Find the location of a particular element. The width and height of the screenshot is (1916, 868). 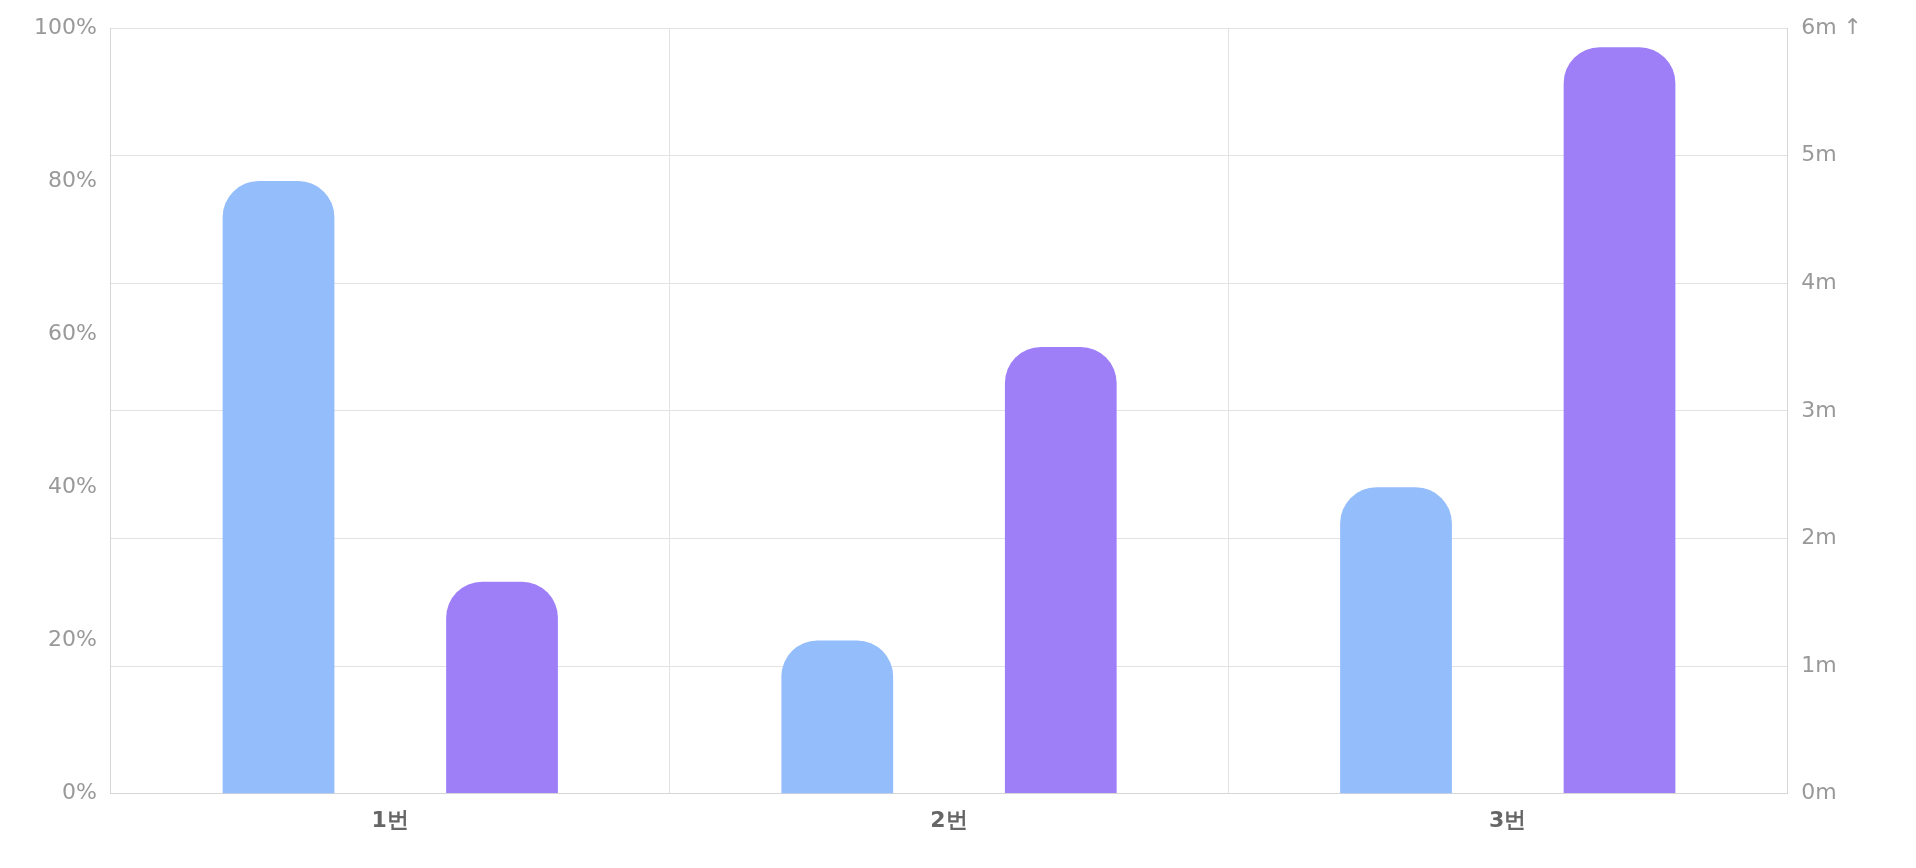

x-tick-label: 3번 is located at coordinates (1508, 819).